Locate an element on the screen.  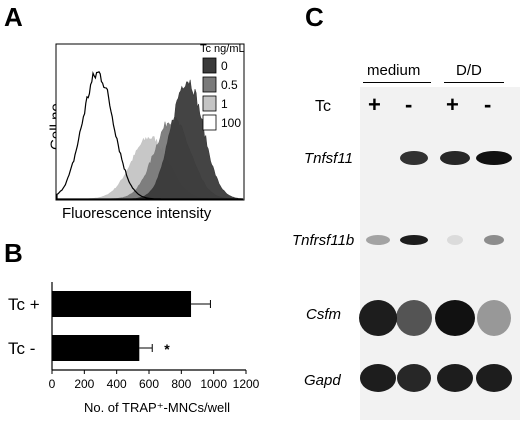
x-tick-label-1000: 1000 is located at coordinates (213, 384).